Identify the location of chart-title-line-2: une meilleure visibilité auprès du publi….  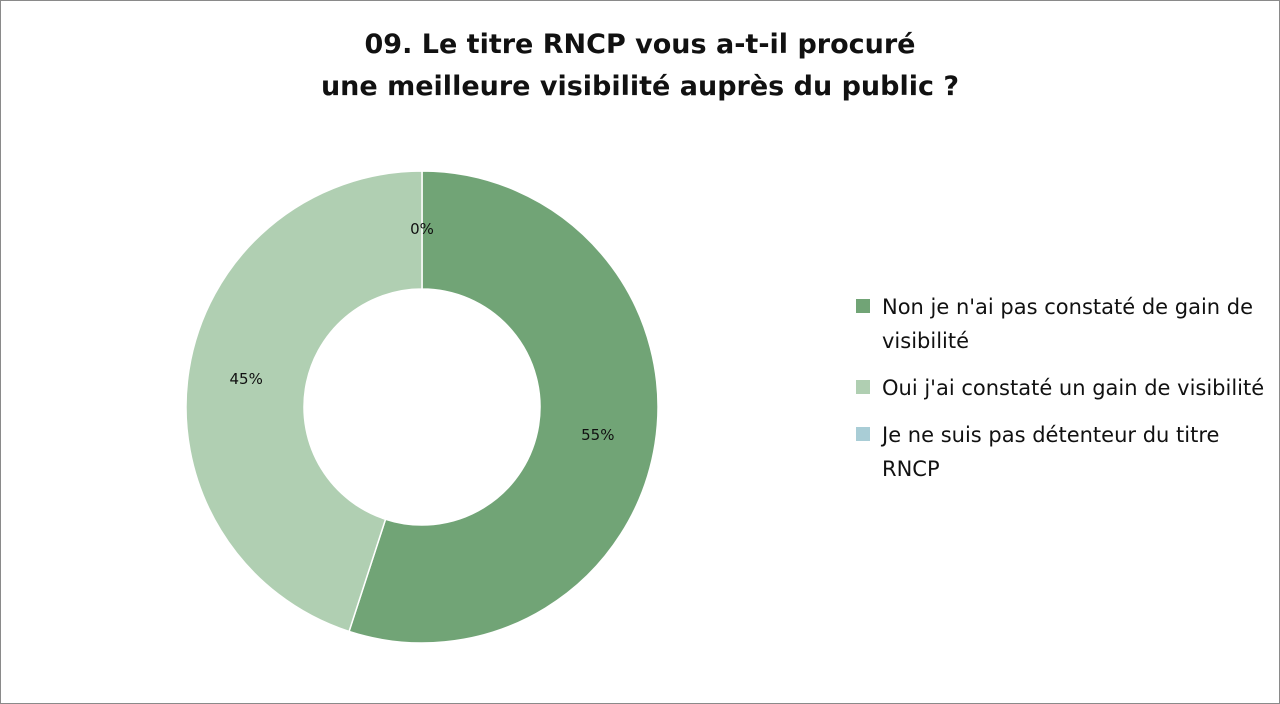
(640, 86).